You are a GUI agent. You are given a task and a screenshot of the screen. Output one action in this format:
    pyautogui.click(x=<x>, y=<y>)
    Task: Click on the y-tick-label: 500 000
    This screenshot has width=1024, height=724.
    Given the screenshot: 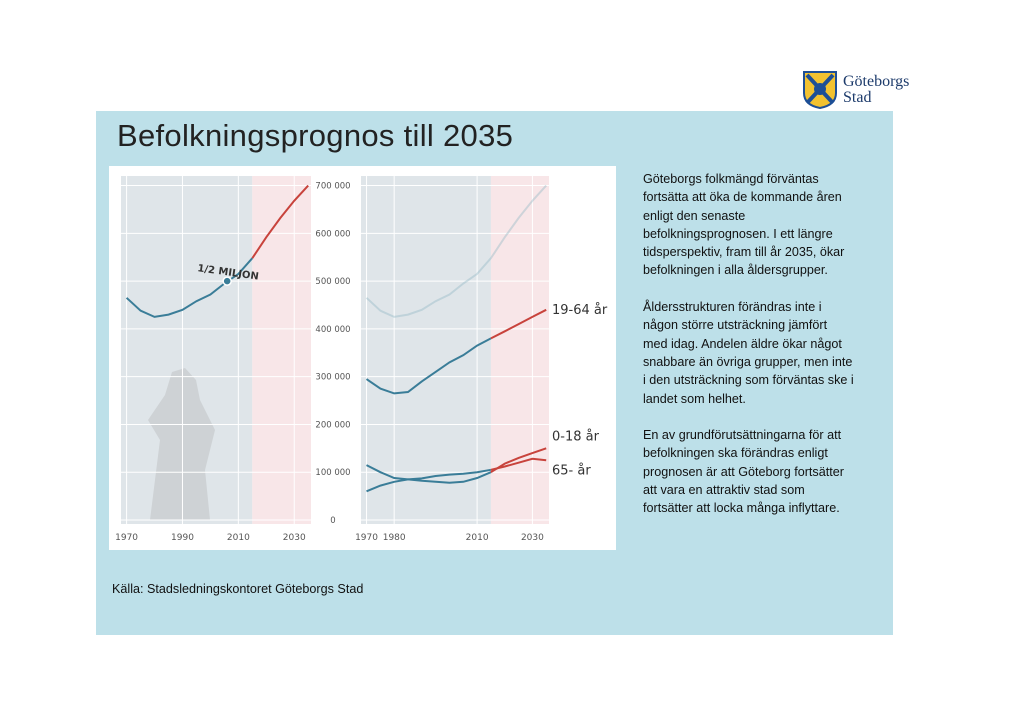 What is the action you would take?
    pyautogui.click(x=332, y=282)
    